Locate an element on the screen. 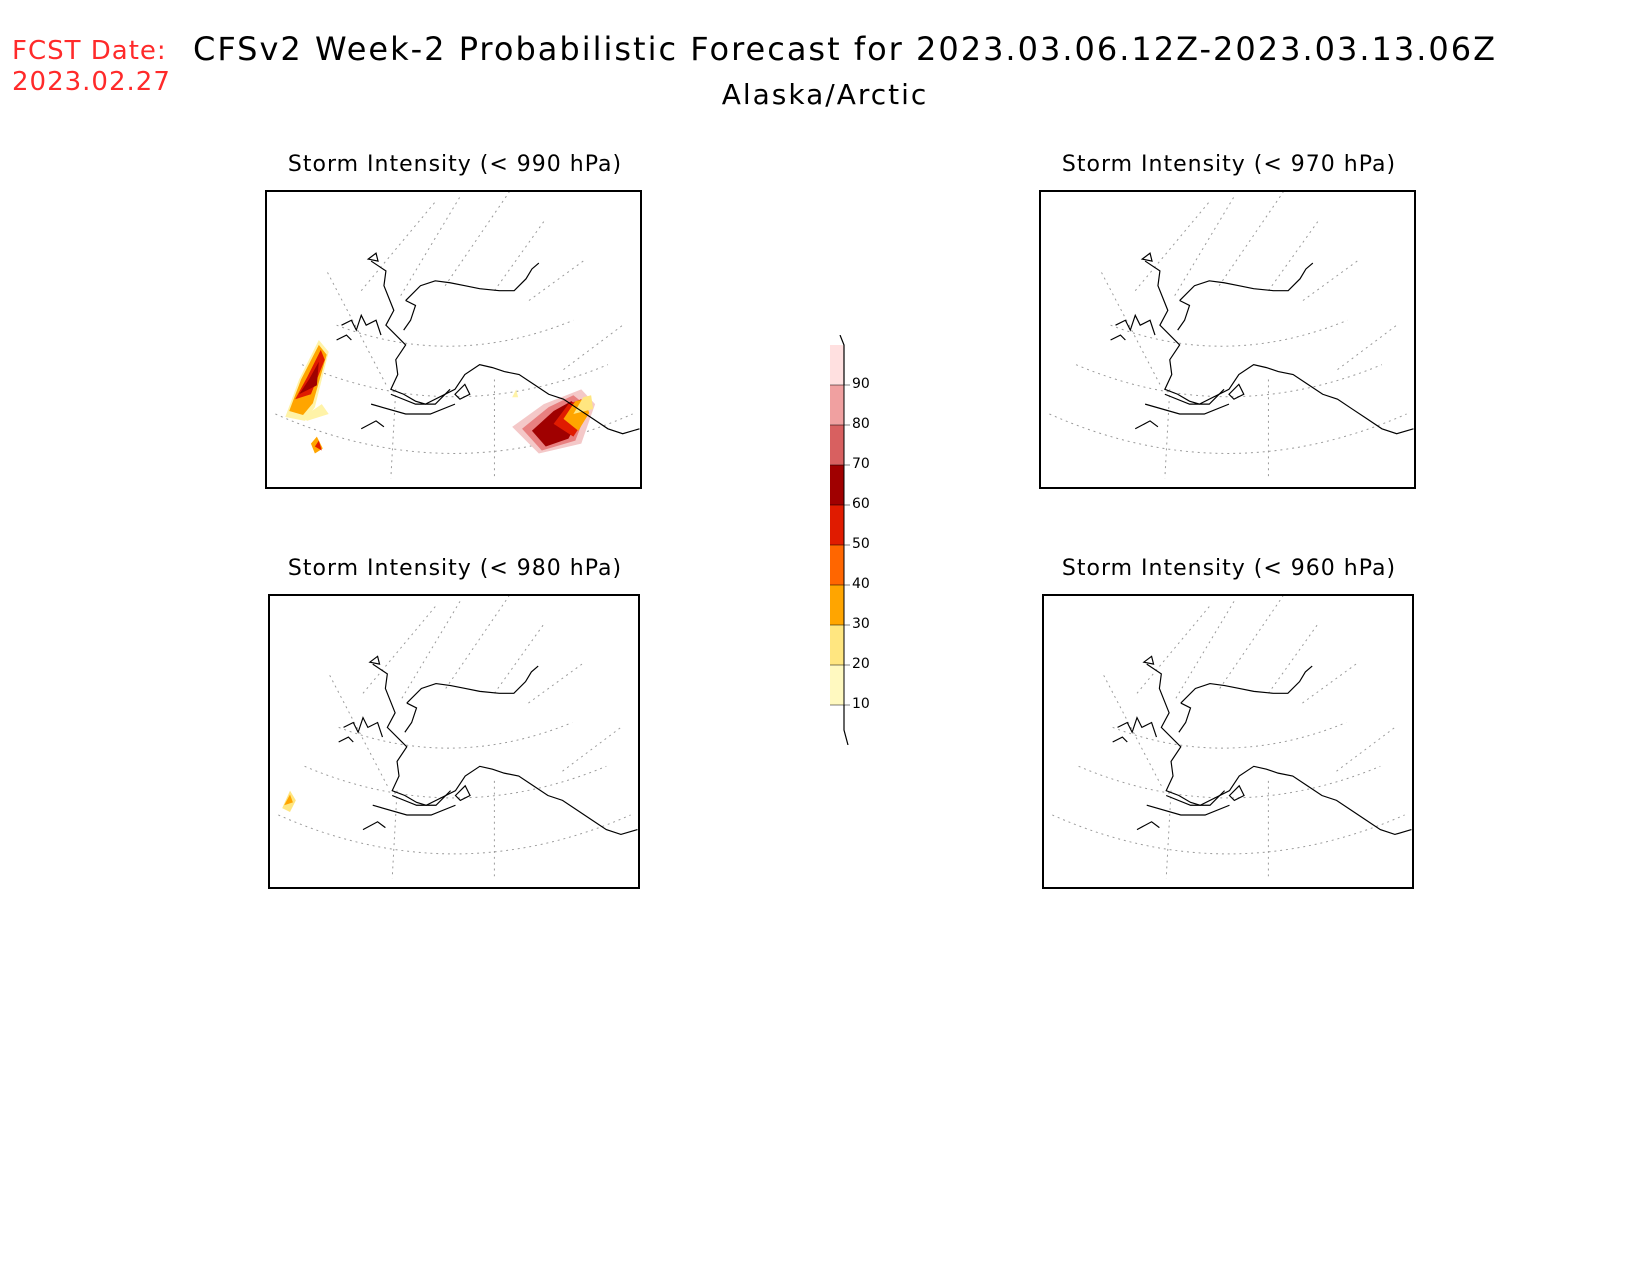 The width and height of the screenshot is (1650, 1275). colorbar-tick-label: 50 is located at coordinates (861, 544).